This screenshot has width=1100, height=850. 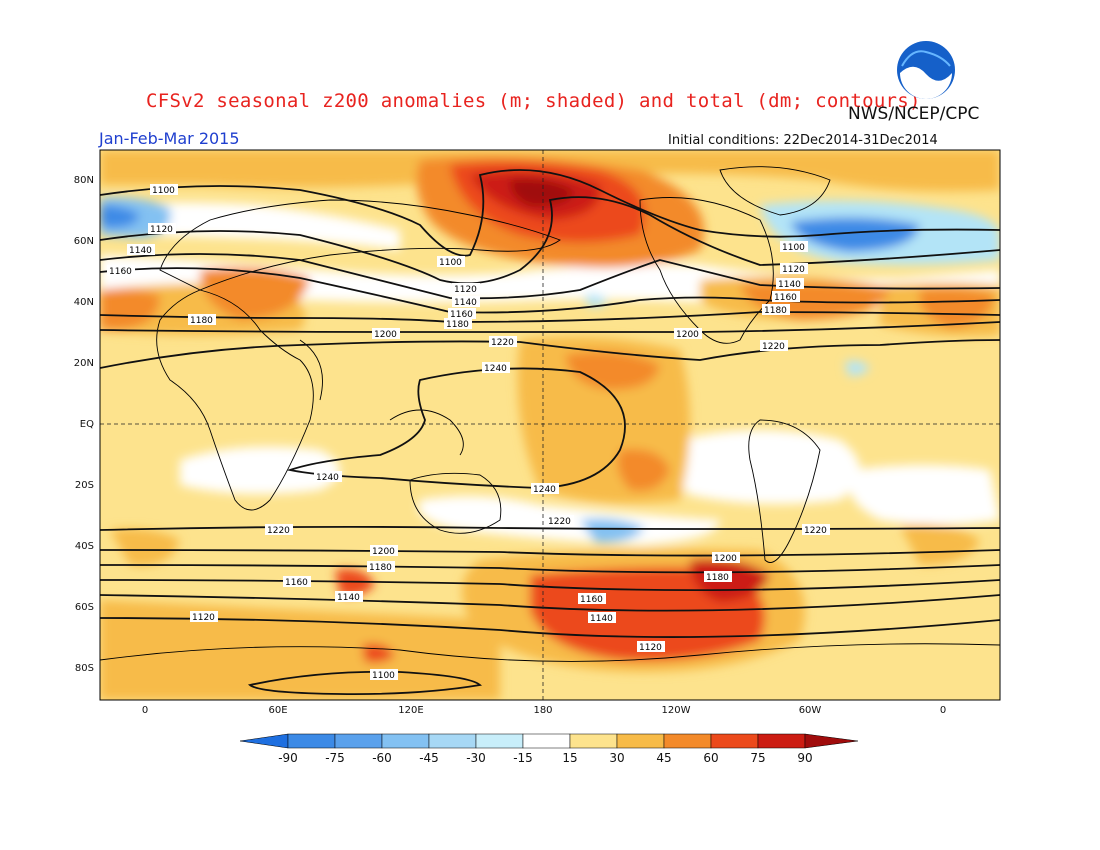 I want to click on colorbar-label: -15, so click(x=523, y=758).